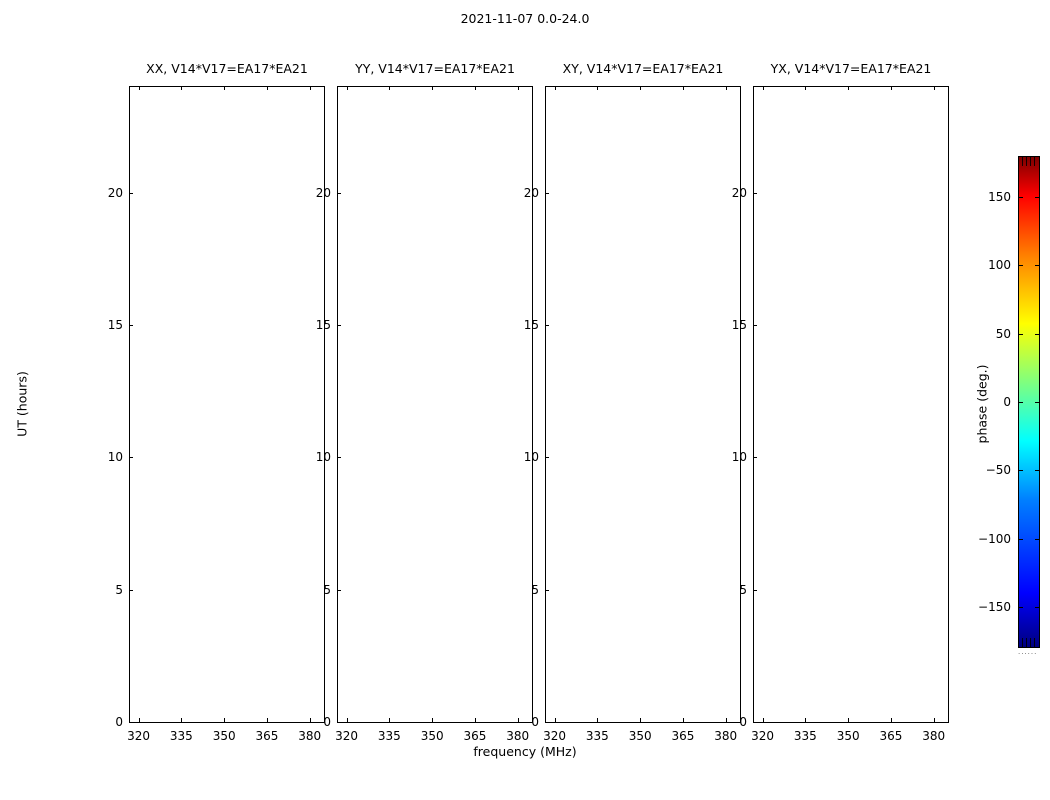 The image size is (1050, 800). What do you see at coordinates (22, 404) in the screenshot?
I see `y-axis-label: UT (hours)` at bounding box center [22, 404].